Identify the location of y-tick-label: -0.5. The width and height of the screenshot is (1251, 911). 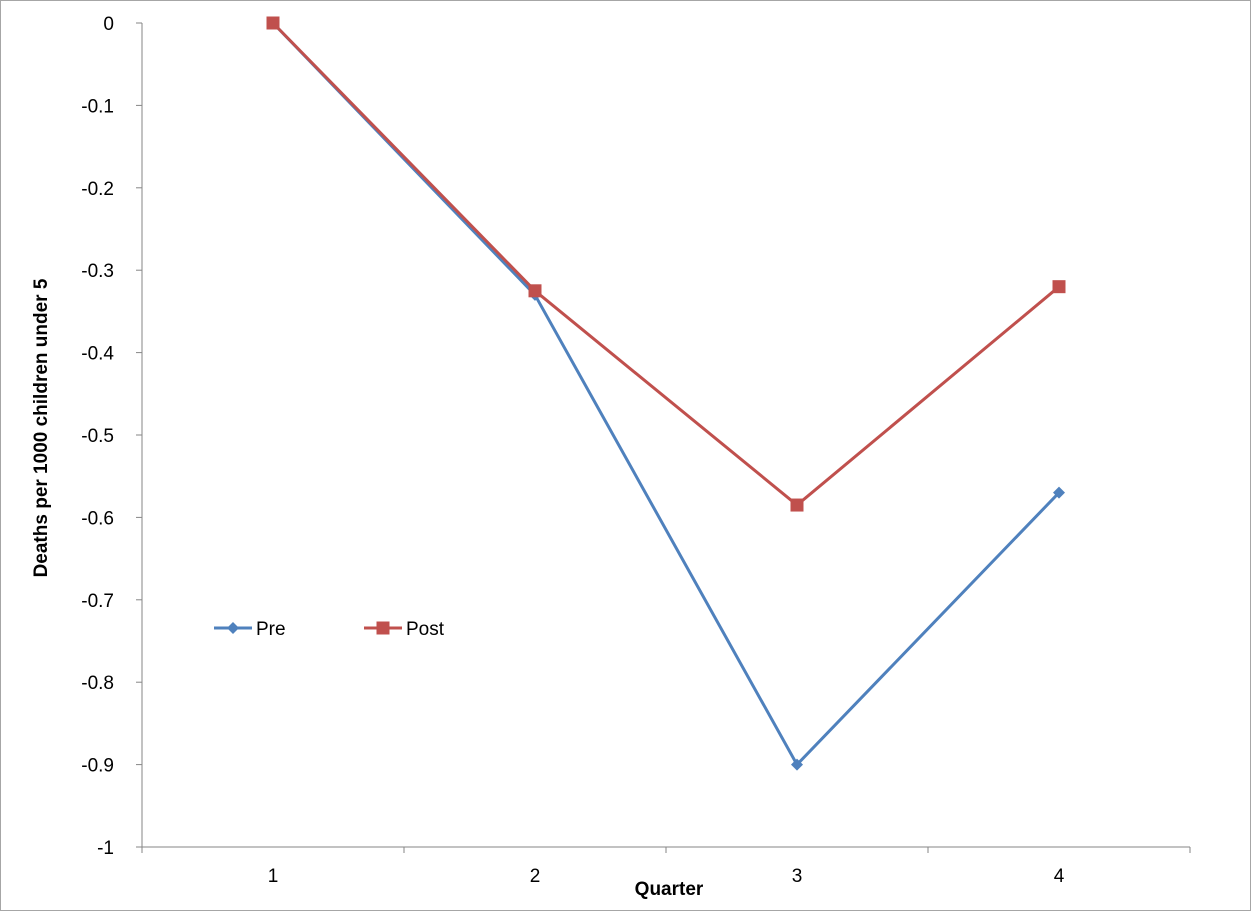
(97, 436).